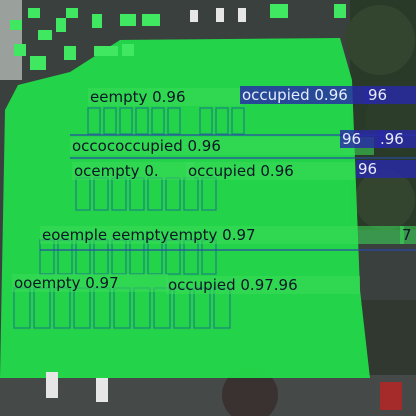 Image resolution: width=416 pixels, height=416 pixels. What do you see at coordinates (222, 146) in the screenshot?
I see `detection-label: occococcupied 0.96` at bounding box center [222, 146].